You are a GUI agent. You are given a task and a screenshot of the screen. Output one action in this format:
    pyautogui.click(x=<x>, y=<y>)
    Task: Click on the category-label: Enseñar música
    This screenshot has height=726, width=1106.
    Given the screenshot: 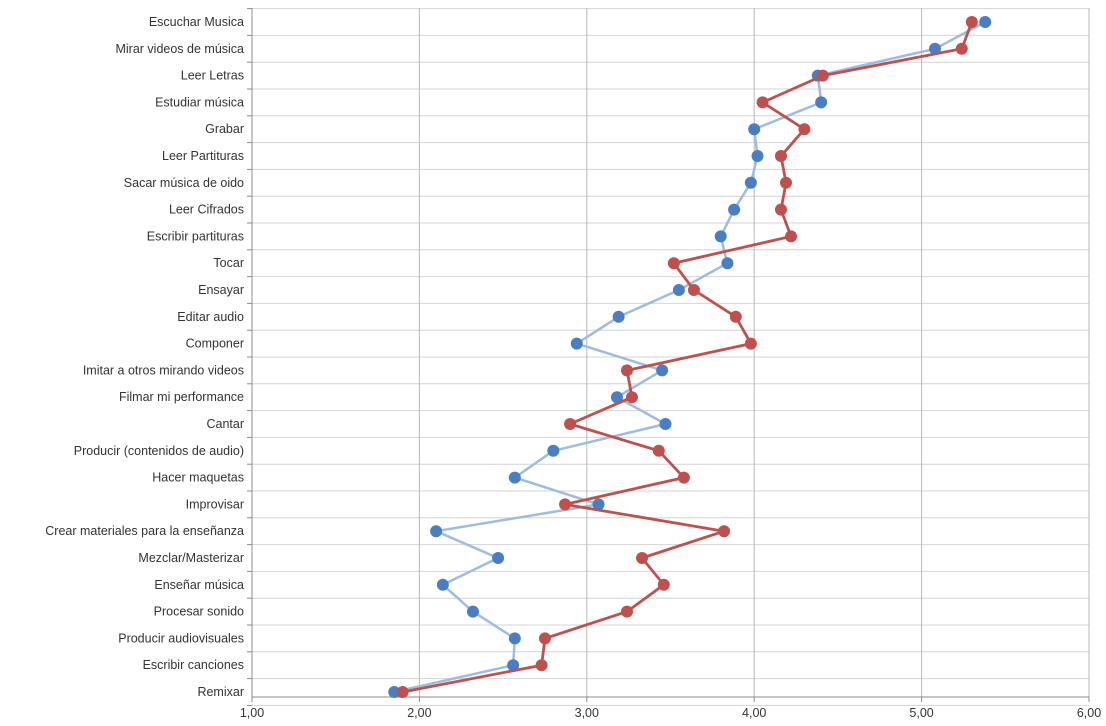 What is the action you would take?
    pyautogui.click(x=199, y=585)
    